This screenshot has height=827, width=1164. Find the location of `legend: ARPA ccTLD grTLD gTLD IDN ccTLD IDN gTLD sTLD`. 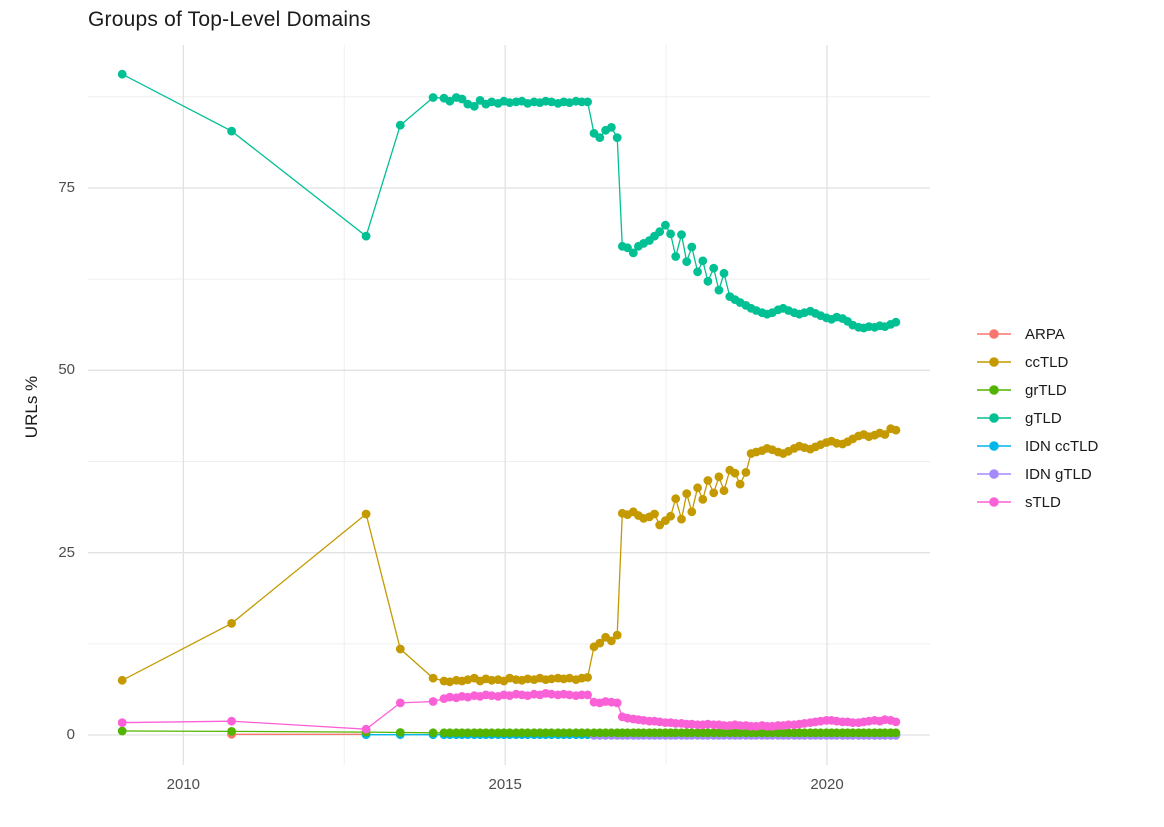

legend: ARPA ccTLD grTLD gTLD IDN ccTLD IDN gTLD sTLD is located at coordinates (1037, 418).